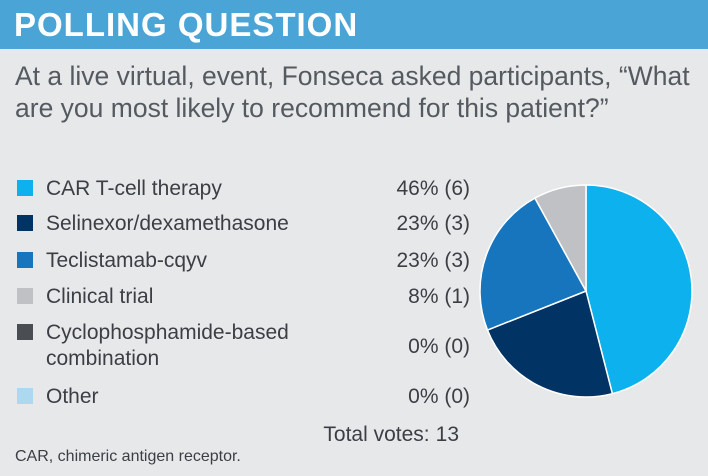  What do you see at coordinates (167, 223) in the screenshot?
I see `legend-label: Selinexor/dexamethasone` at bounding box center [167, 223].